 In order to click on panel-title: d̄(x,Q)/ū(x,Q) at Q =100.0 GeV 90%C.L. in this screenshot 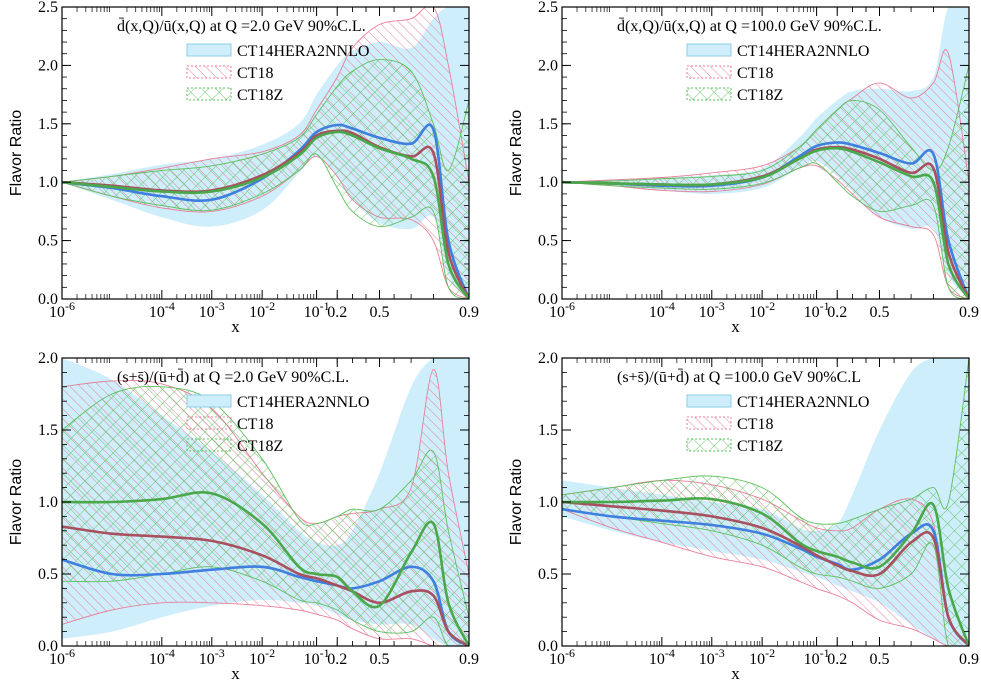, I will do `click(749, 26)`.